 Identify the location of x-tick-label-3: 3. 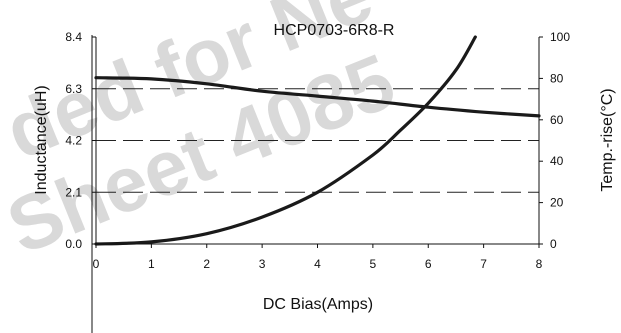
(262, 264).